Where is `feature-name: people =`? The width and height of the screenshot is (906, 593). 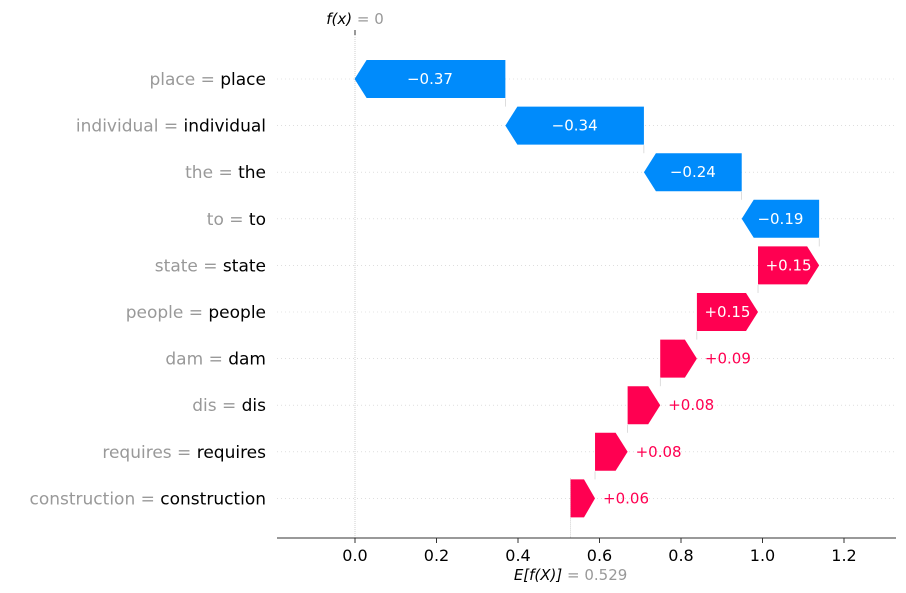
feature-name: people = is located at coordinates (167, 313).